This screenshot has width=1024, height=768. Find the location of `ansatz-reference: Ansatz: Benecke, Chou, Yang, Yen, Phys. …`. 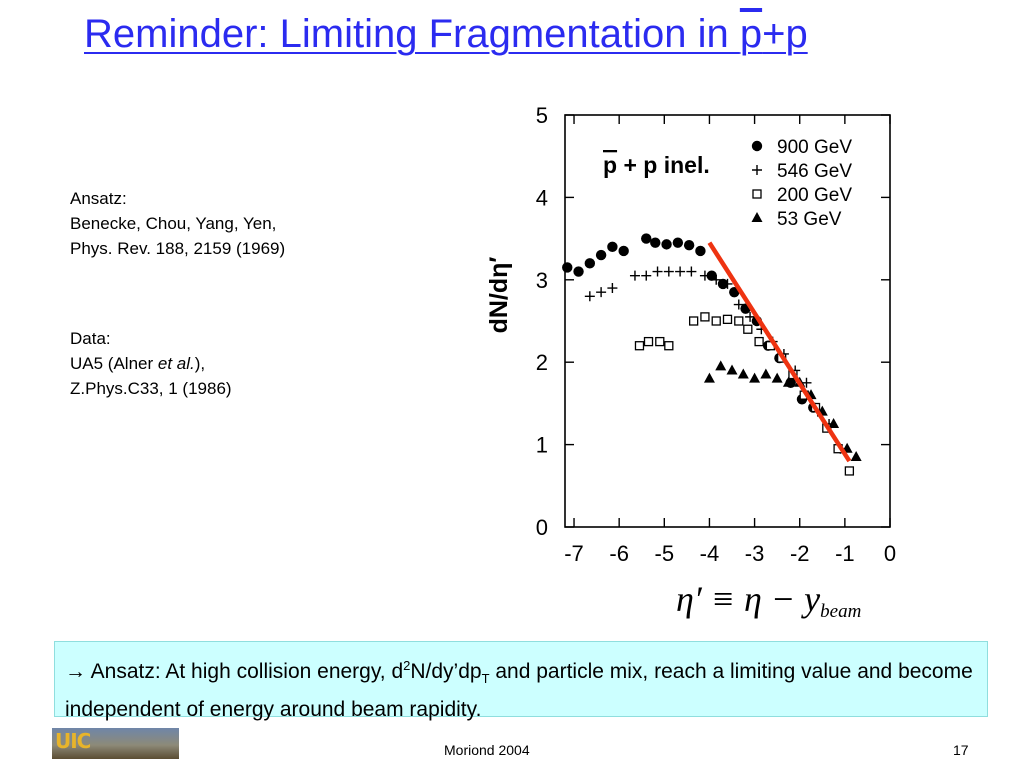

ansatz-reference: Ansatz: Benecke, Chou, Yang, Yen, Phys. … is located at coordinates (177, 223).